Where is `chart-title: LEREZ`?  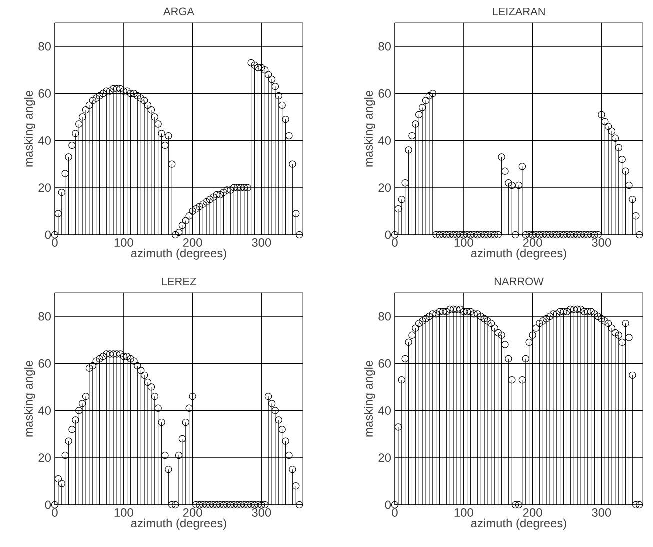 chart-title: LEREZ is located at coordinates (179, 282).